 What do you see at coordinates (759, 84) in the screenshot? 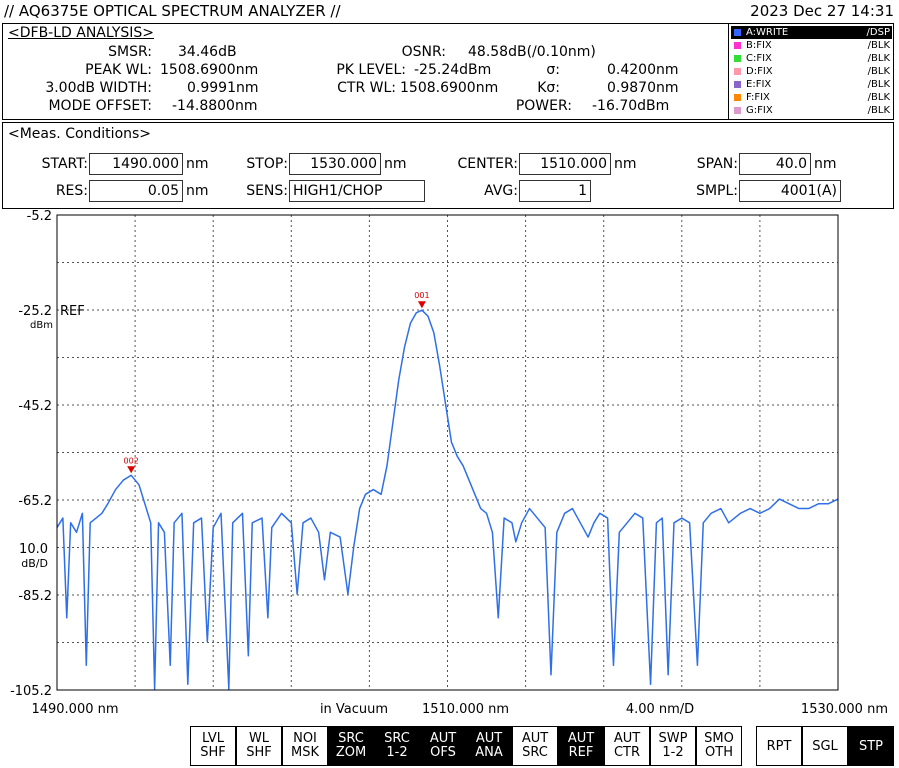
I see `trace-name: E:FIX` at bounding box center [759, 84].